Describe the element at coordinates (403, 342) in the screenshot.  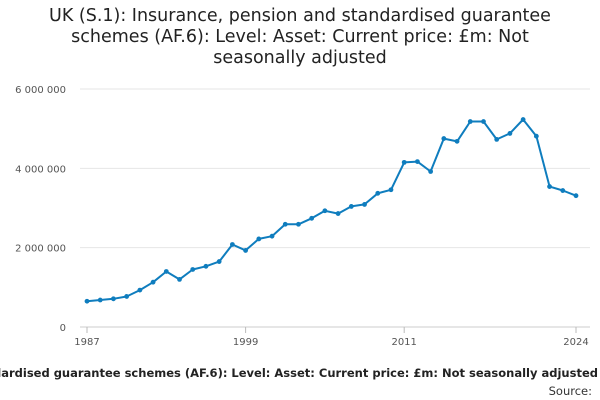
I see `x-tick-label: 2011` at that location.